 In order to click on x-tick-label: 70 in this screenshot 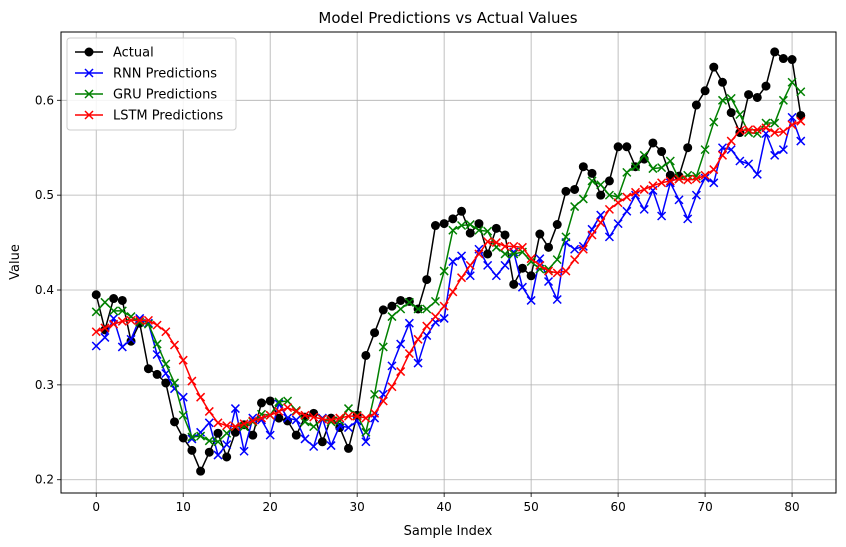, I will do `click(704, 507)`.